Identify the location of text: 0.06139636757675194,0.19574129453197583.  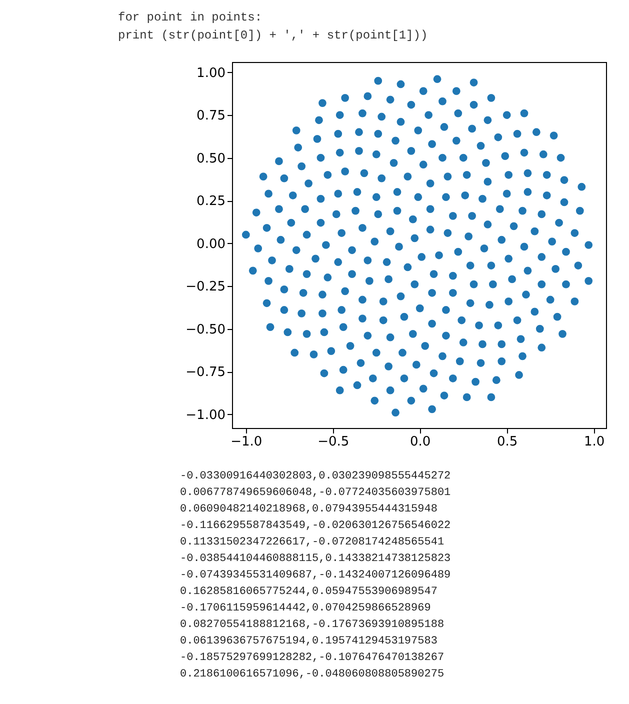
(309, 641).